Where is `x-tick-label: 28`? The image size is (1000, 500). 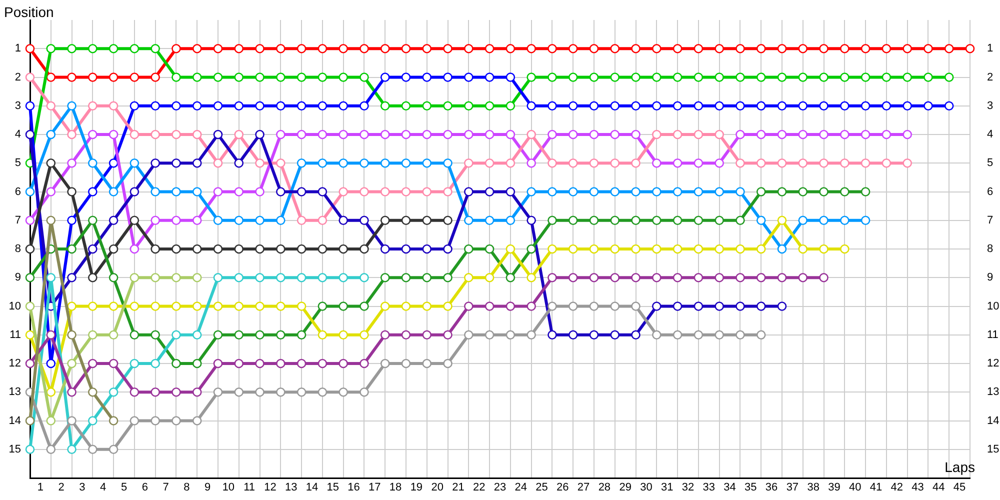 x-tick-label: 28 is located at coordinates (604, 488).